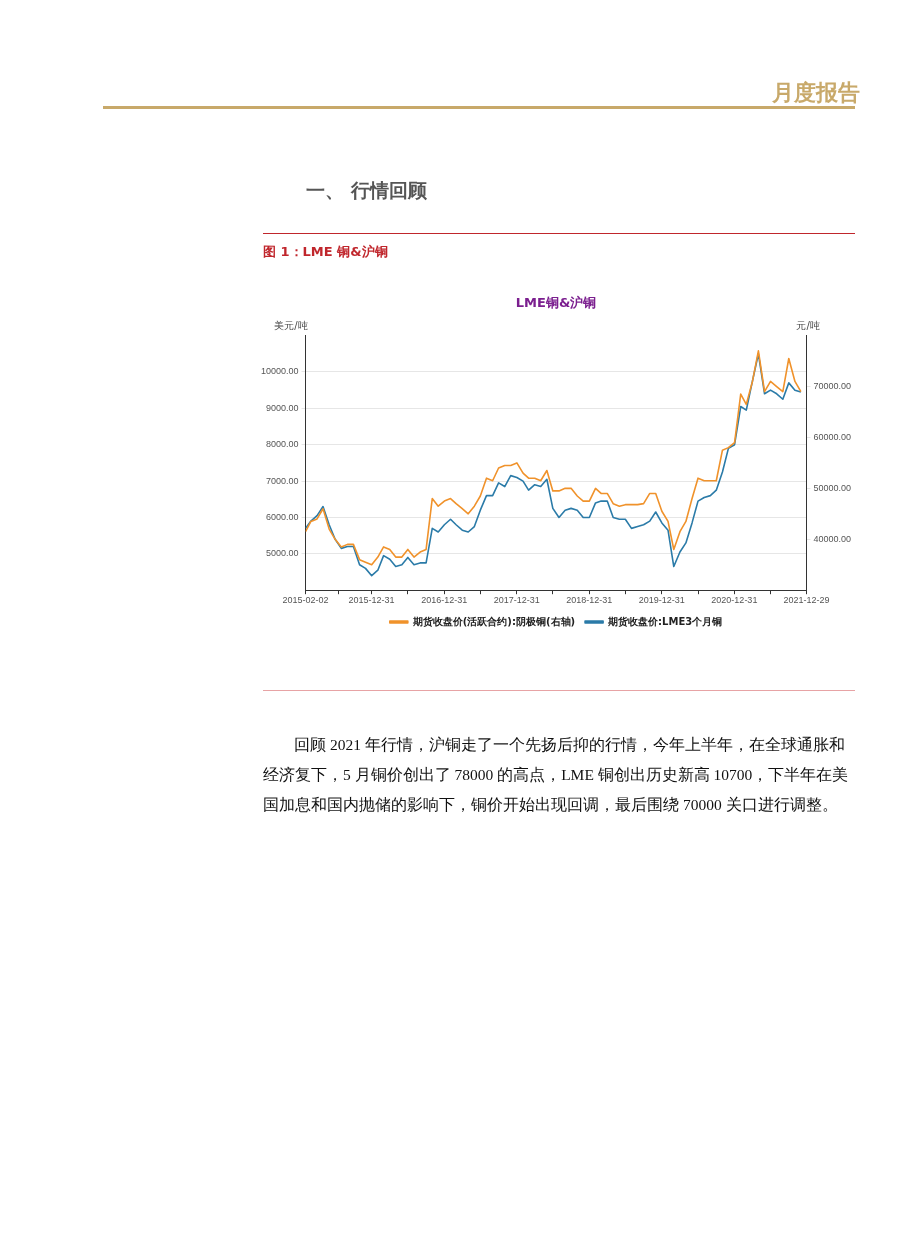  What do you see at coordinates (589, 600) in the screenshot?
I see `x-tick-label: 2018-12-31` at bounding box center [589, 600].